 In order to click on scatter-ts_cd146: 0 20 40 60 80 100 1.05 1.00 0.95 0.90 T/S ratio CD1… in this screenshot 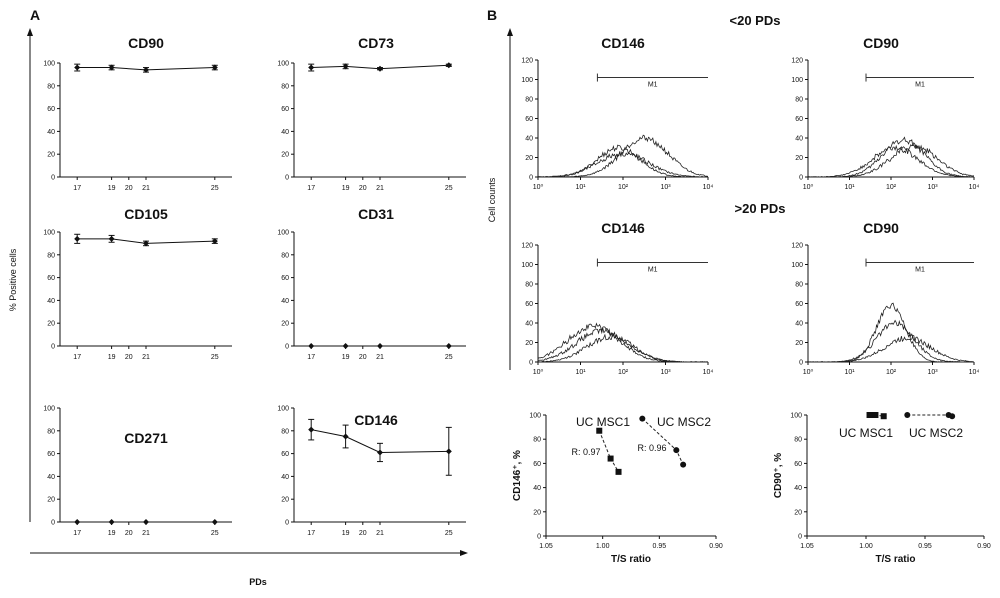, I will do `click(617, 489)`.